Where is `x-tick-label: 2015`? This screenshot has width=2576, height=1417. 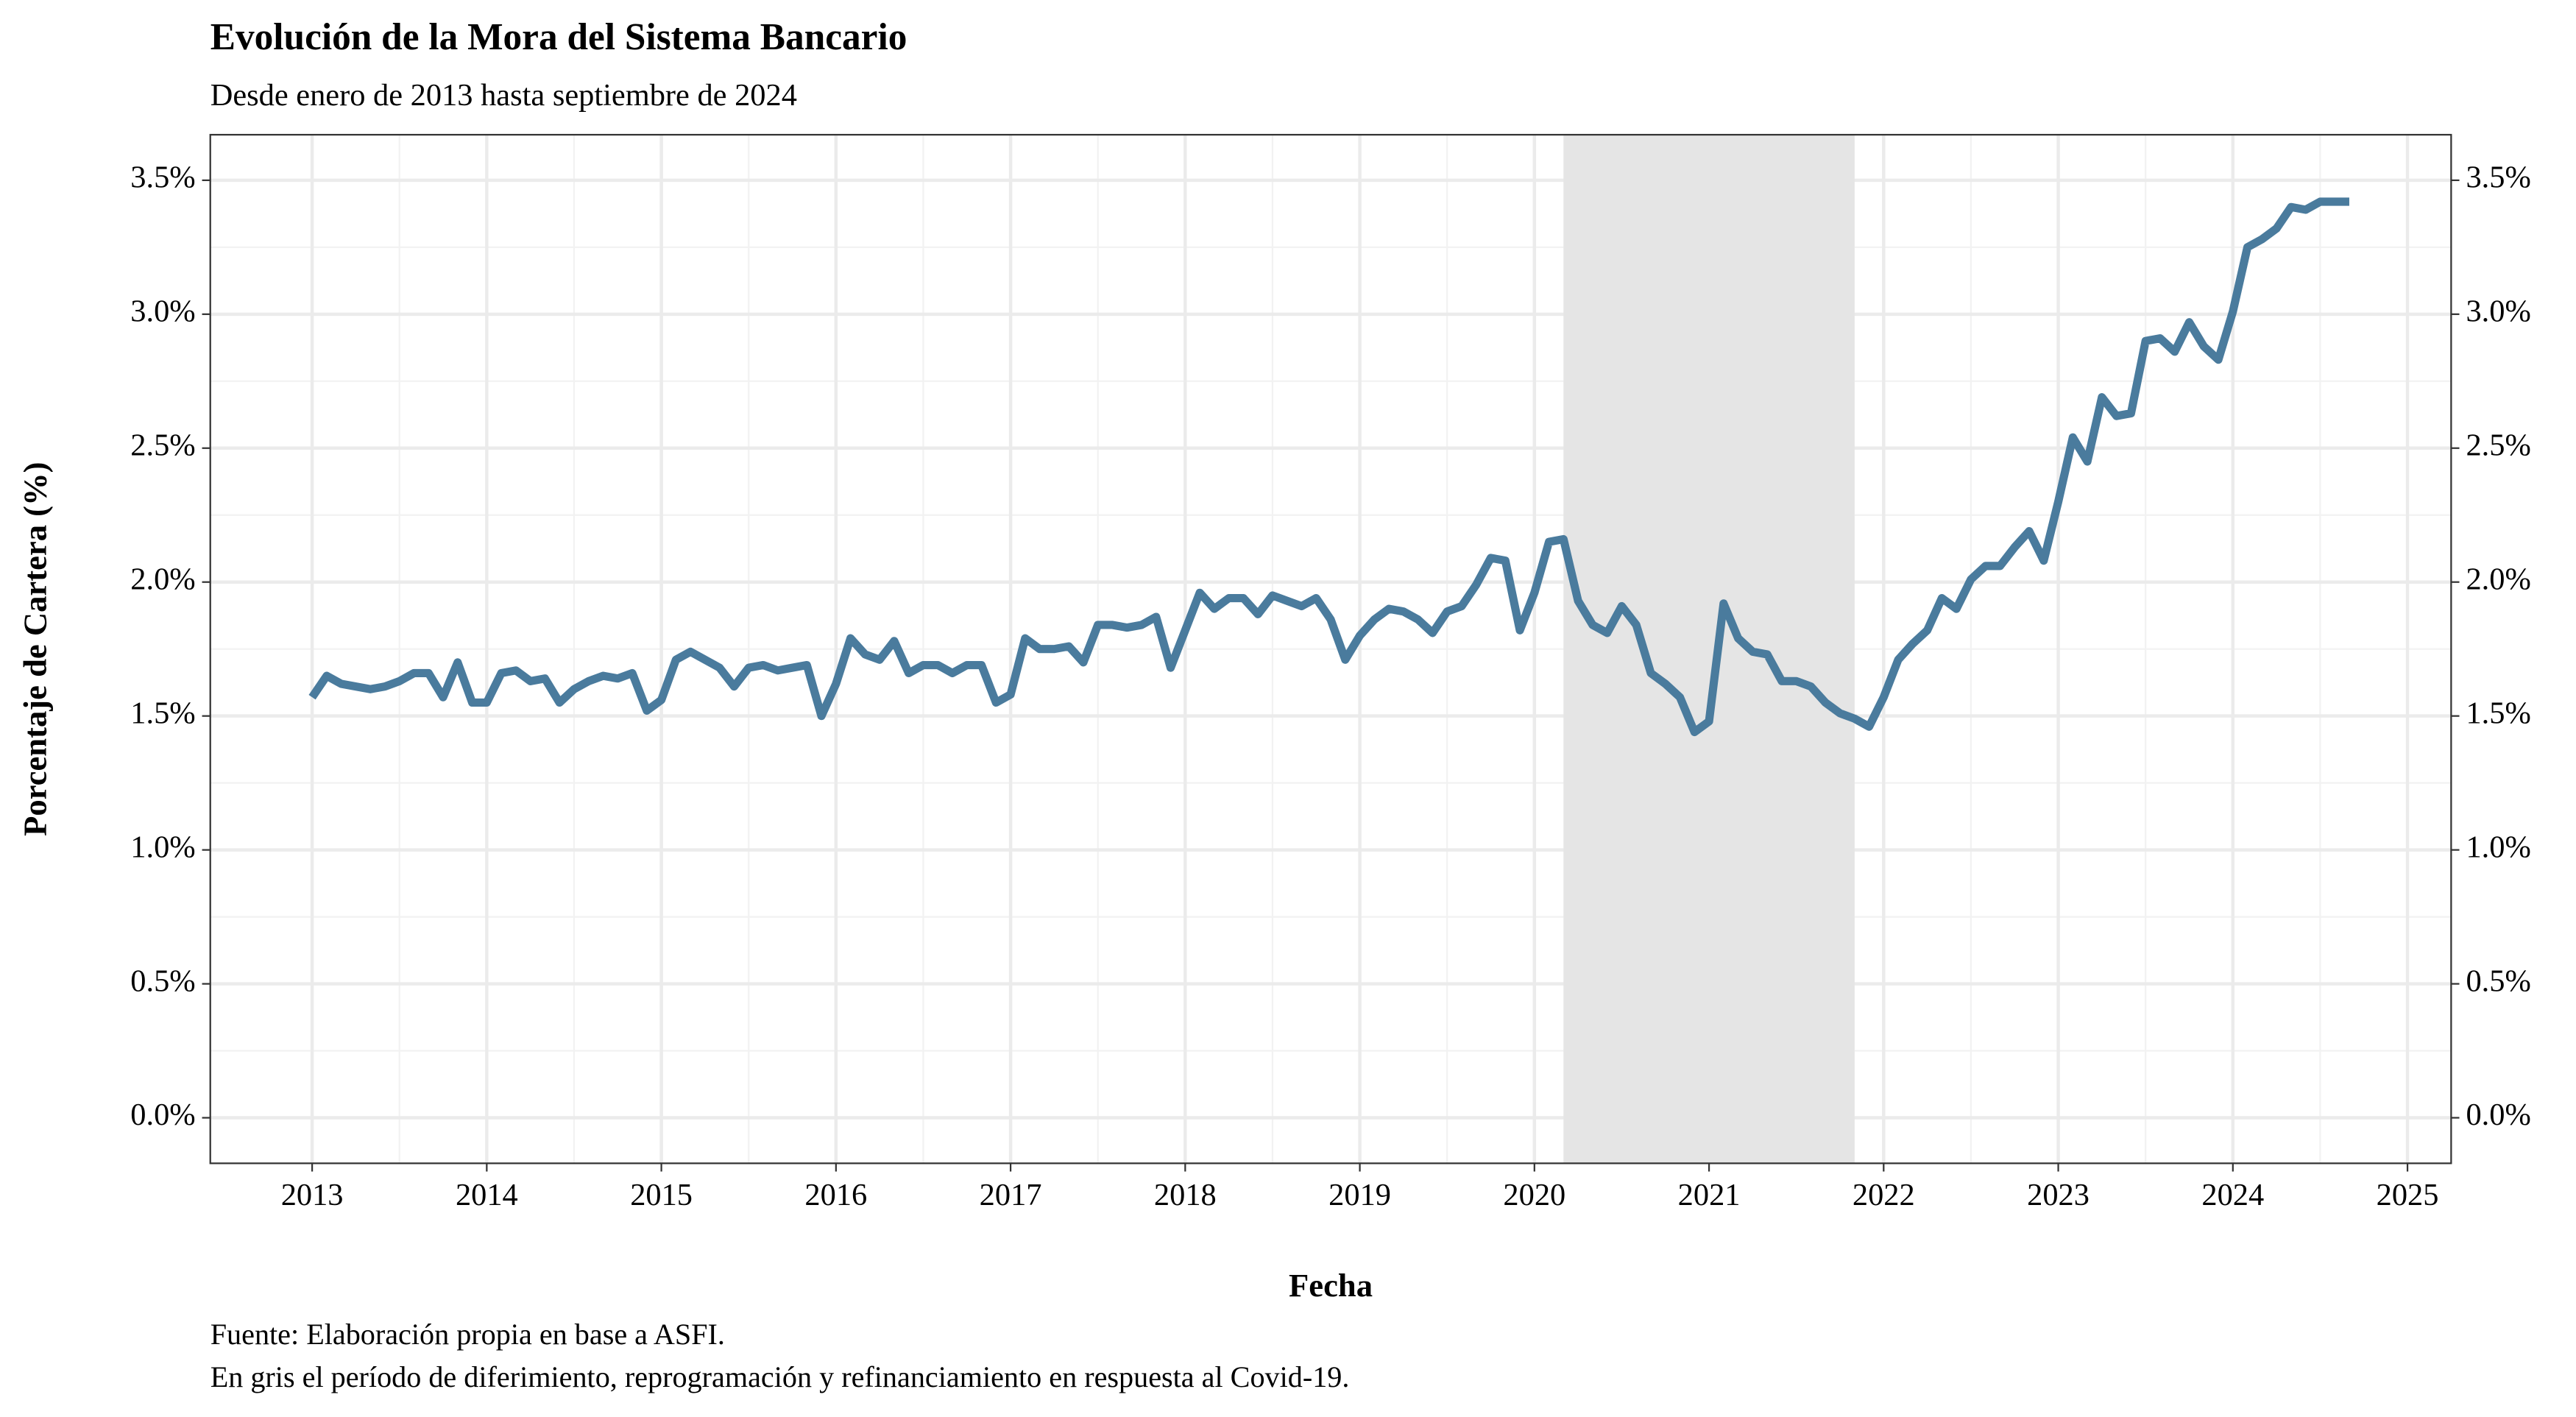 x-tick-label: 2015 is located at coordinates (661, 1195).